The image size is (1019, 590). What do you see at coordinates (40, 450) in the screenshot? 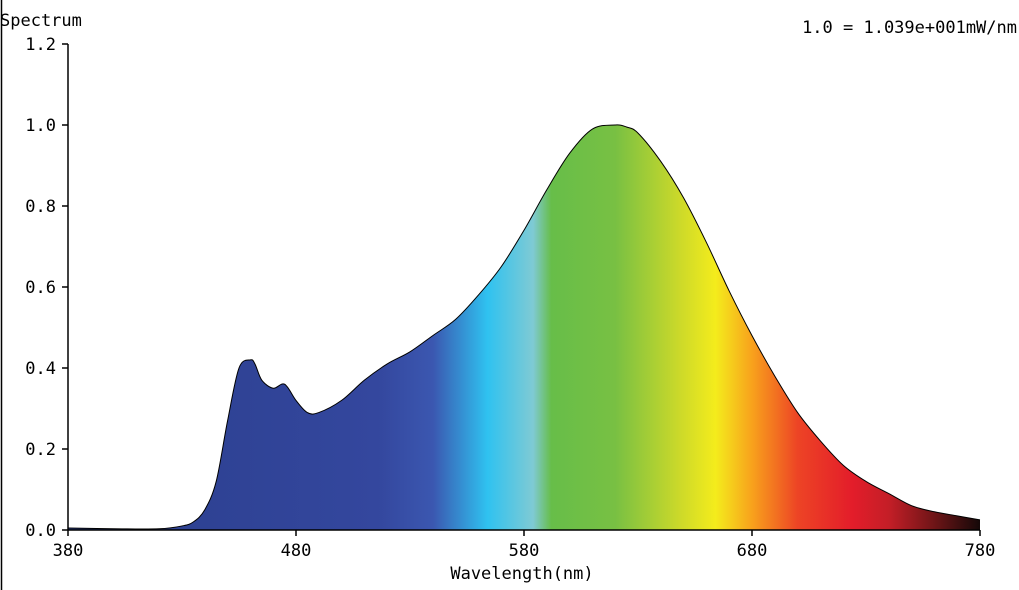
I see `y-tick-label: 0.2` at bounding box center [40, 450].